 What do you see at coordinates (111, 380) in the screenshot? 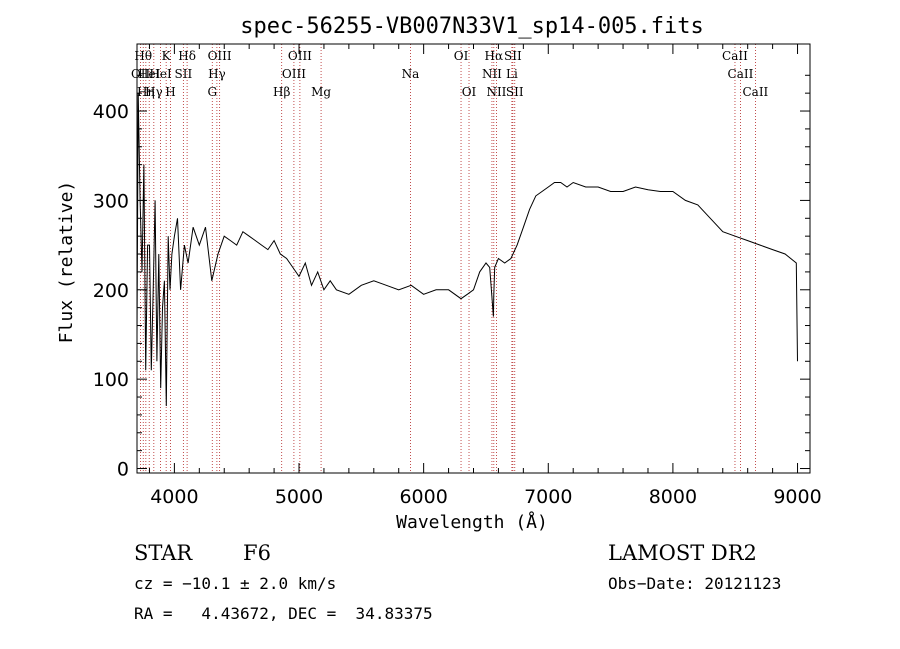
I see `y-tick-label: 100` at bounding box center [111, 380].